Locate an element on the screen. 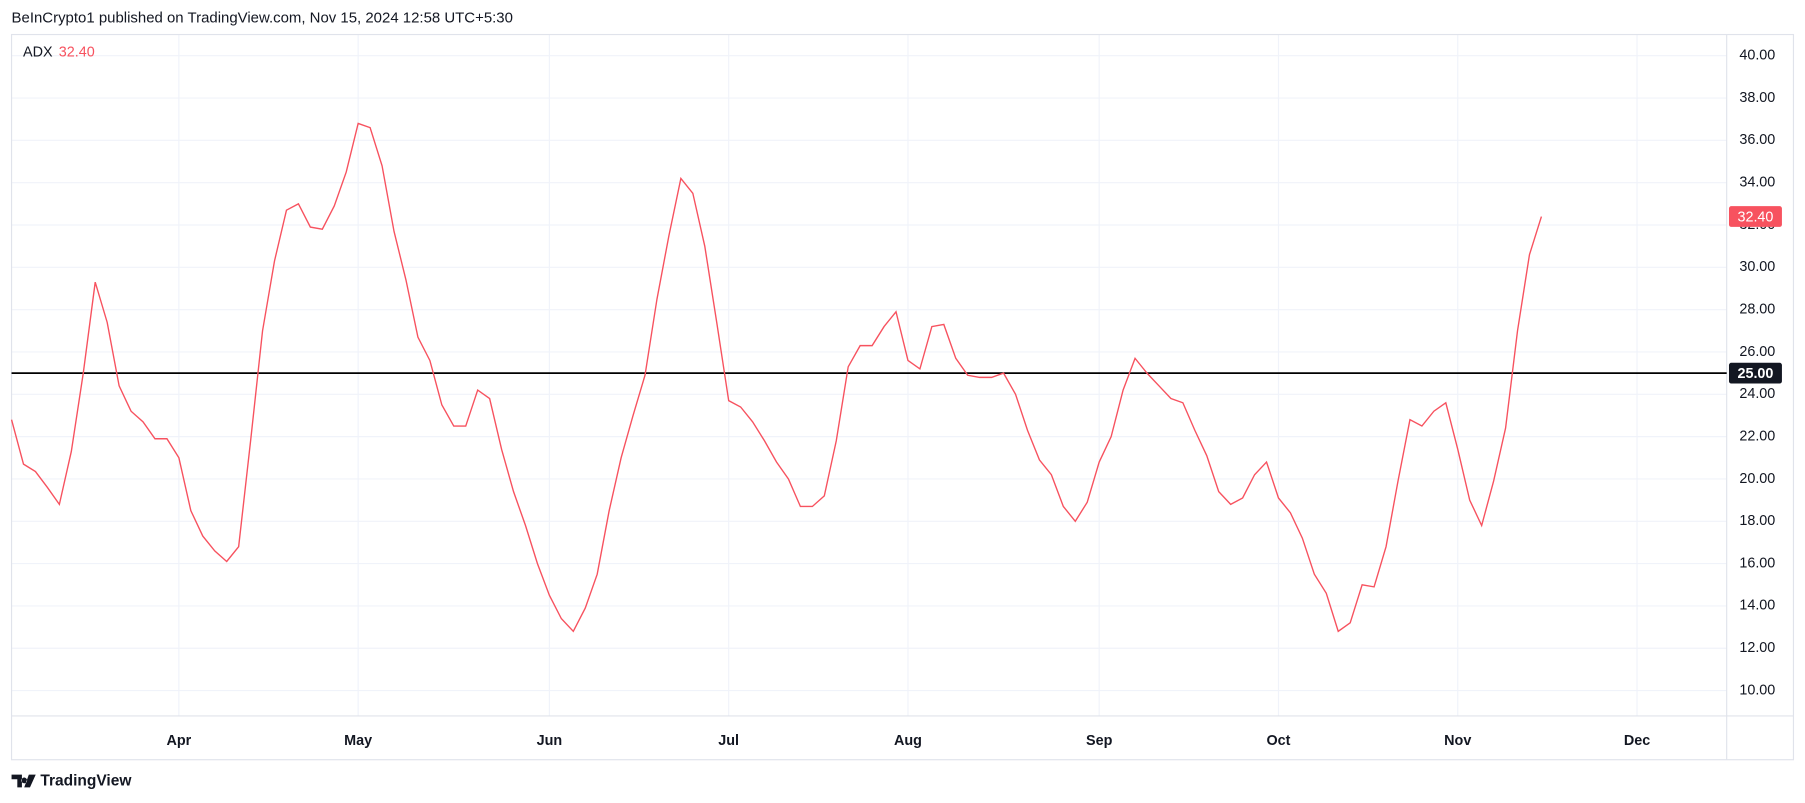  last-value-label: 32.40 is located at coordinates (1755, 217).